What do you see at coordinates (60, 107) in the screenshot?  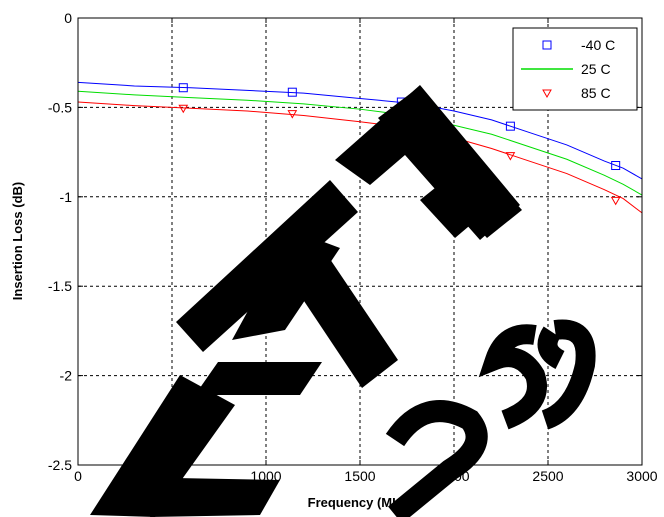 I see `y-tick-label: -0.5` at bounding box center [60, 107].